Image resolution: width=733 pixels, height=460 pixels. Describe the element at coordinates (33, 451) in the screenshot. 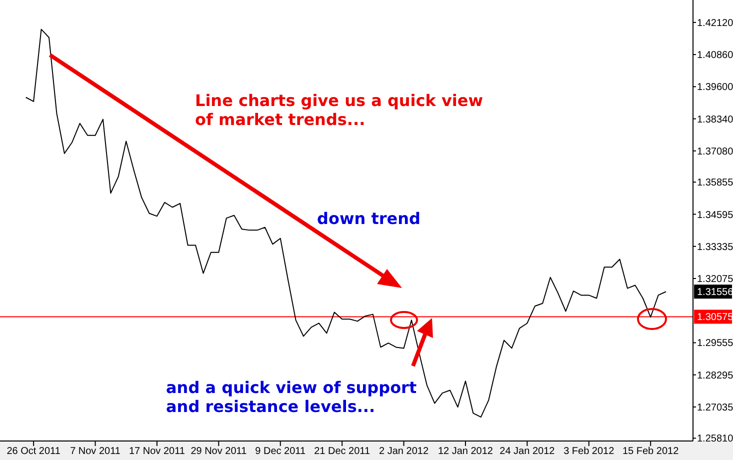

I see `x-tick-label: 26 Oct 2011` at that location.